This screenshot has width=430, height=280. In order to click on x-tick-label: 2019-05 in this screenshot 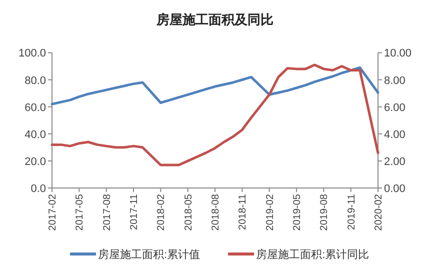, I will do `click(297, 212)`.